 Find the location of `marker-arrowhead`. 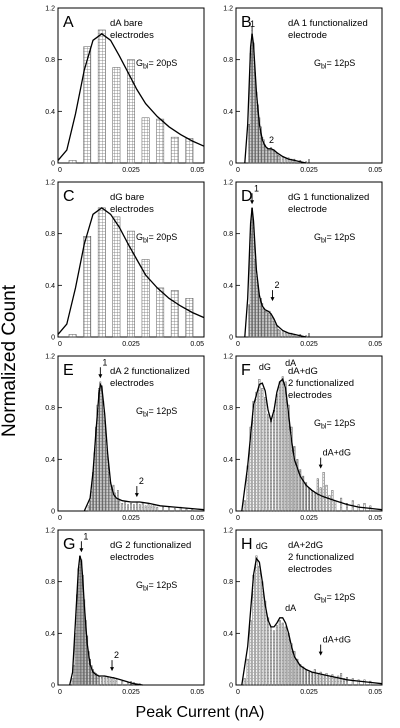

marker-arrowhead is located at coordinates (320, 466).